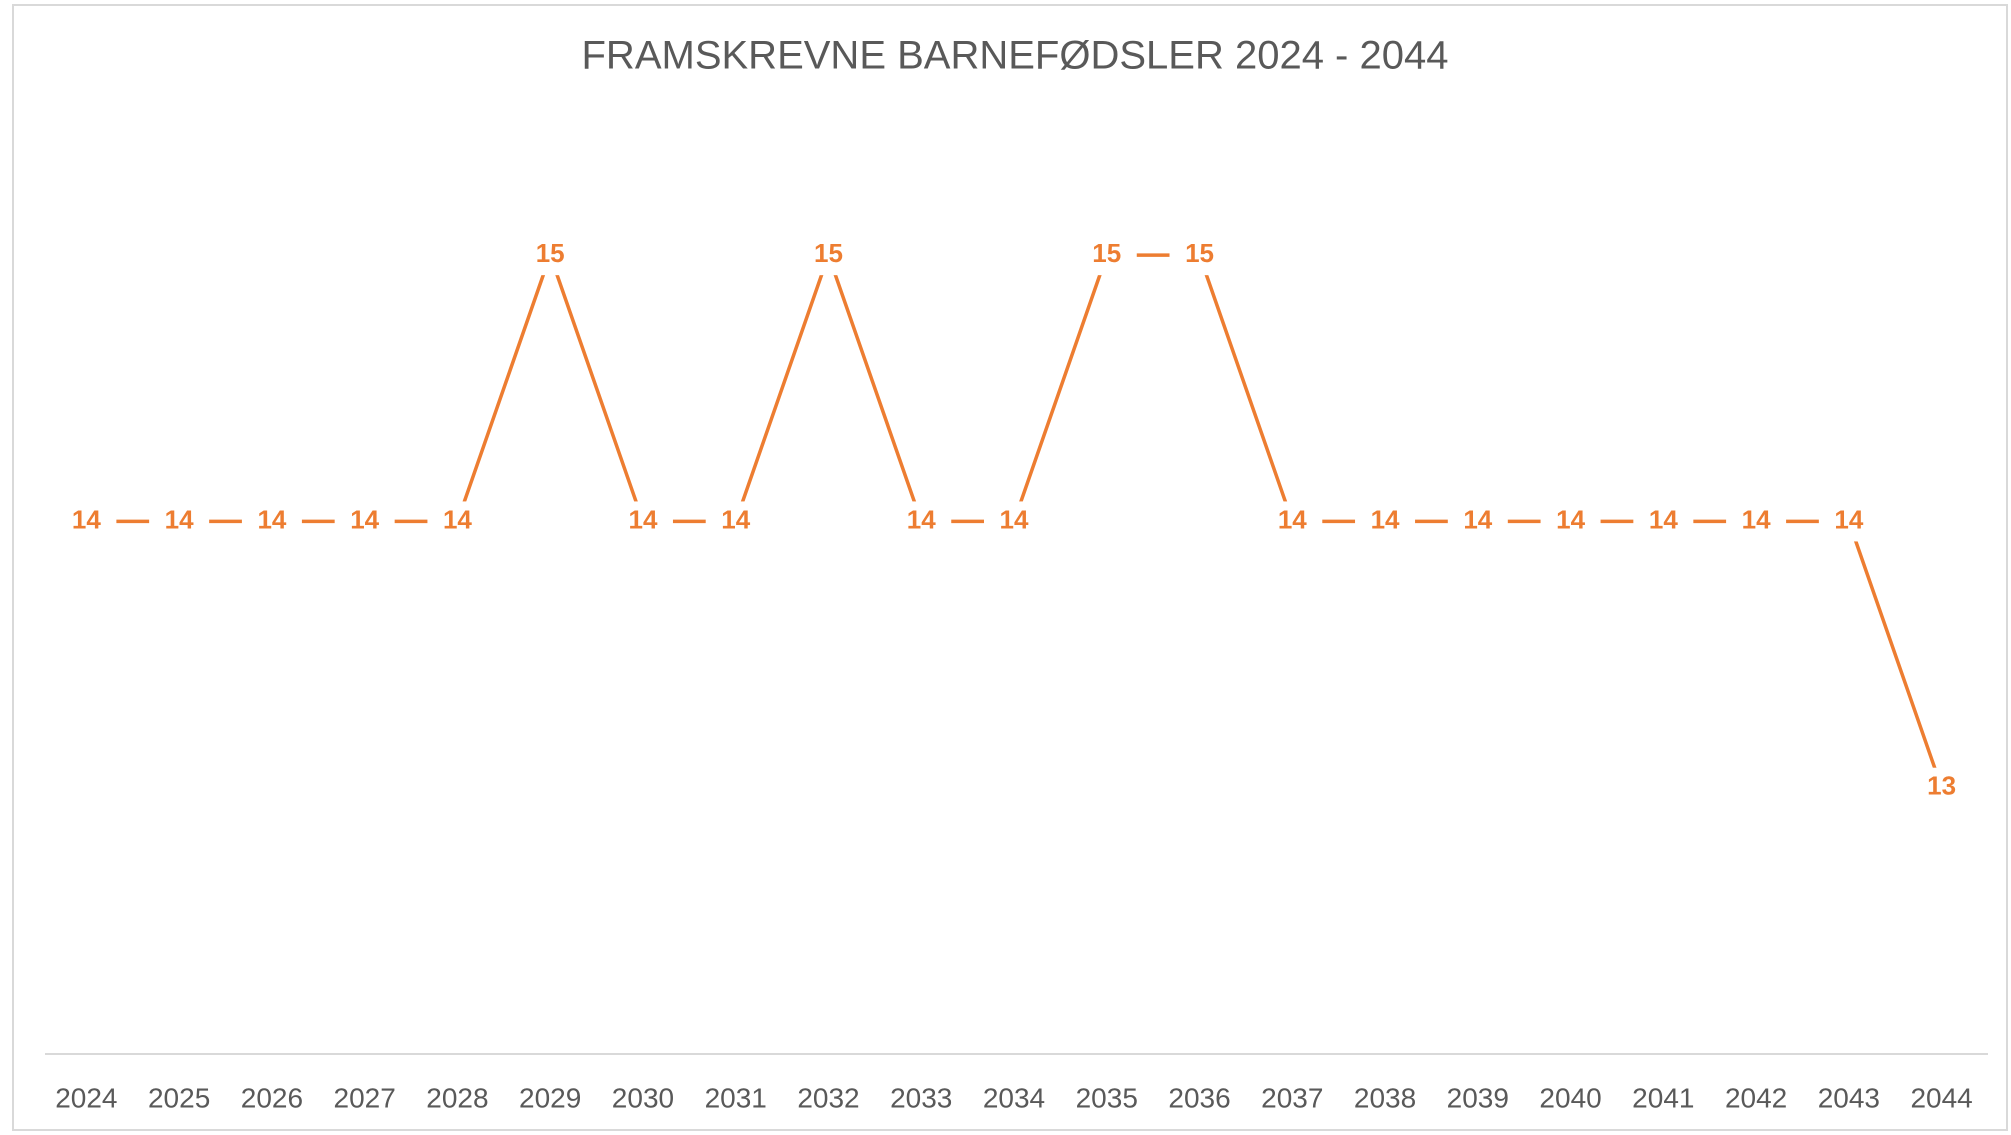 Image resolution: width=2011 pixels, height=1135 pixels. What do you see at coordinates (1849, 1097) in the screenshot?
I see `x-tick-label: 2043` at bounding box center [1849, 1097].